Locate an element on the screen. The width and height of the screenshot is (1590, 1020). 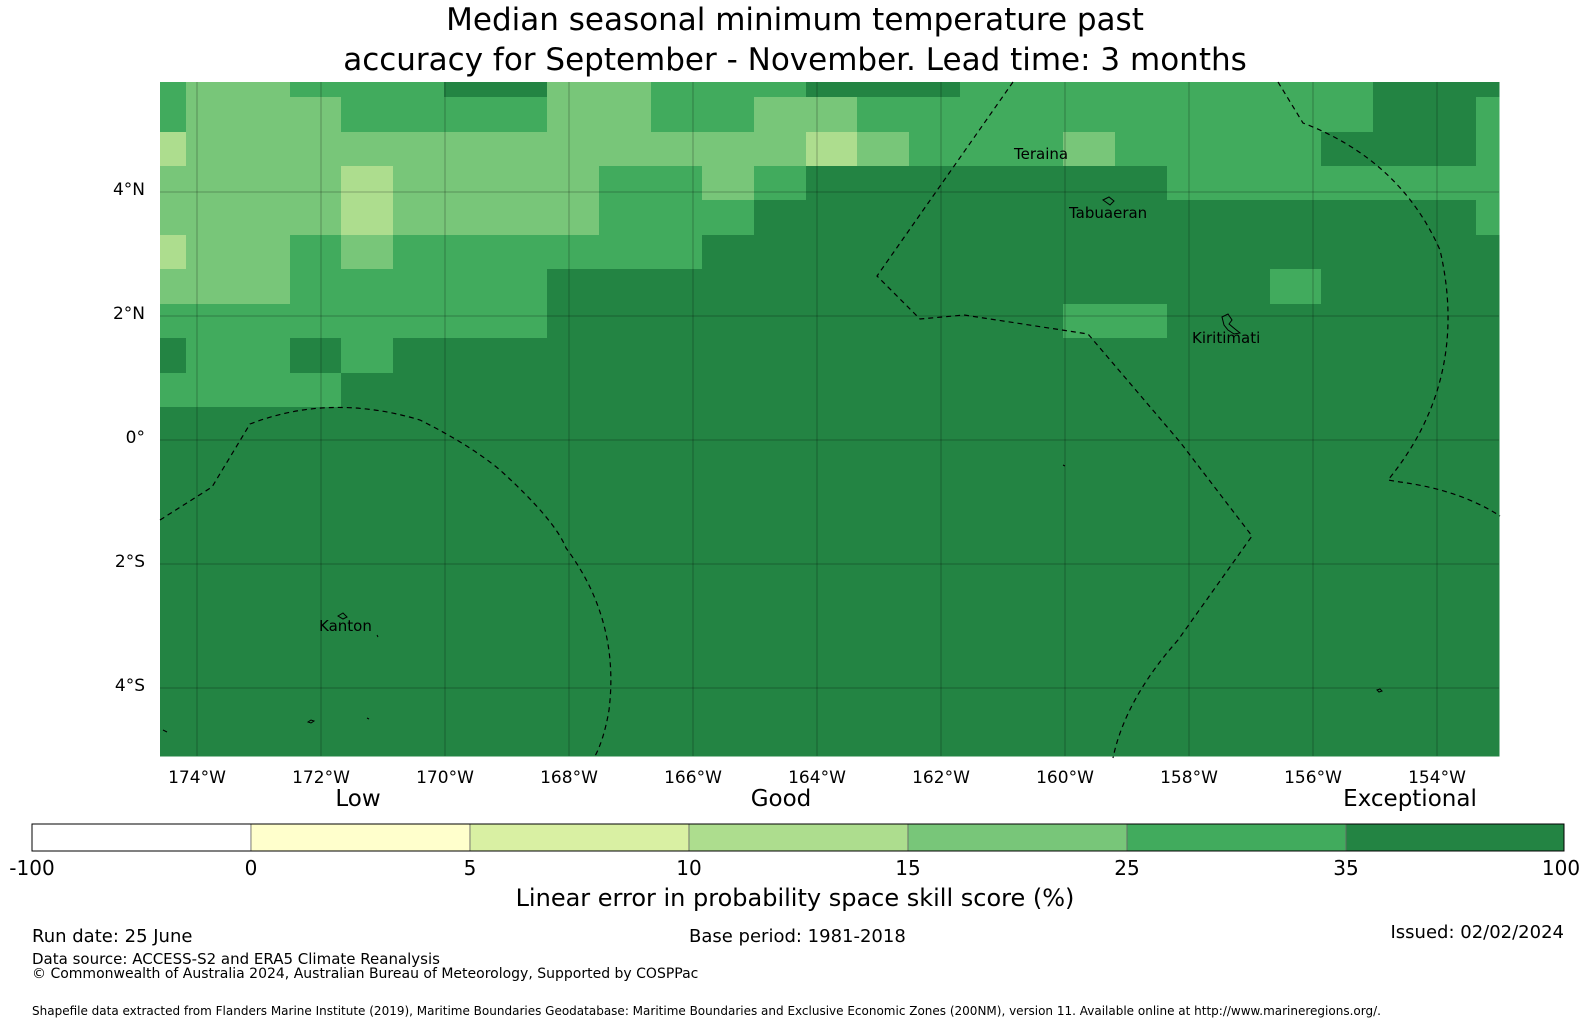
colorbar-tick-label: 0 is located at coordinates (251, 868).